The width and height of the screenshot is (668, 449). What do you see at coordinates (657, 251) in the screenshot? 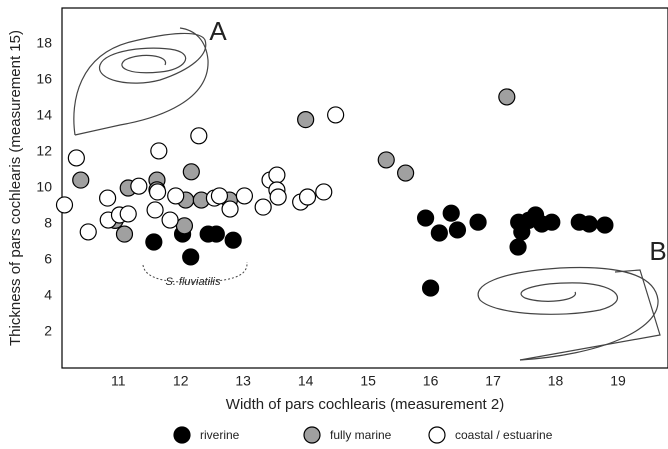
I see `annotation: B` at bounding box center [657, 251].